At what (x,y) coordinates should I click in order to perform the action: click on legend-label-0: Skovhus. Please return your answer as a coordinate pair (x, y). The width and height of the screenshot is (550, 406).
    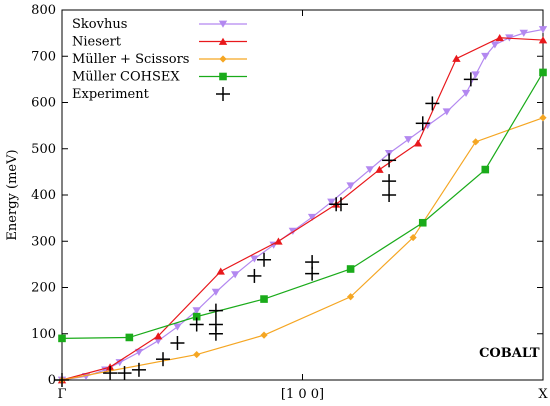
    Looking at the image, I should click on (99, 24).